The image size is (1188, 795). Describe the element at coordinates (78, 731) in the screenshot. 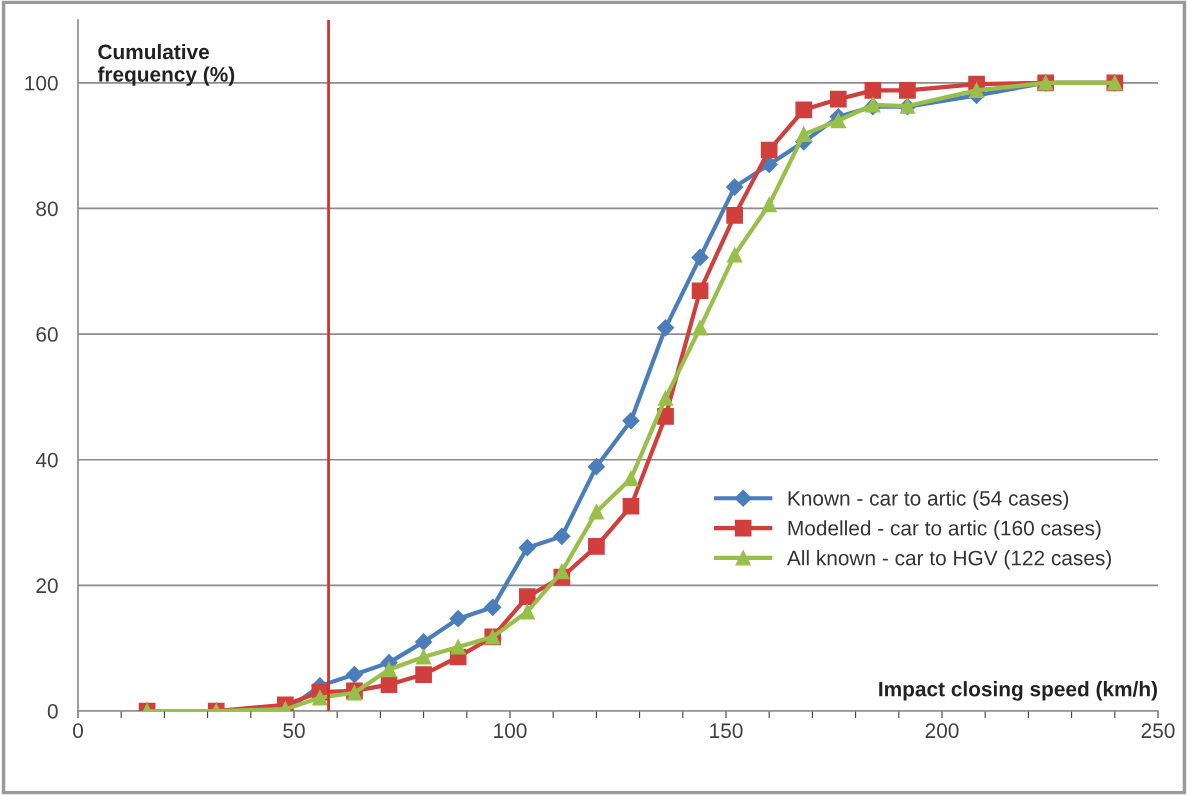

I see `x-tick-label: 0` at that location.